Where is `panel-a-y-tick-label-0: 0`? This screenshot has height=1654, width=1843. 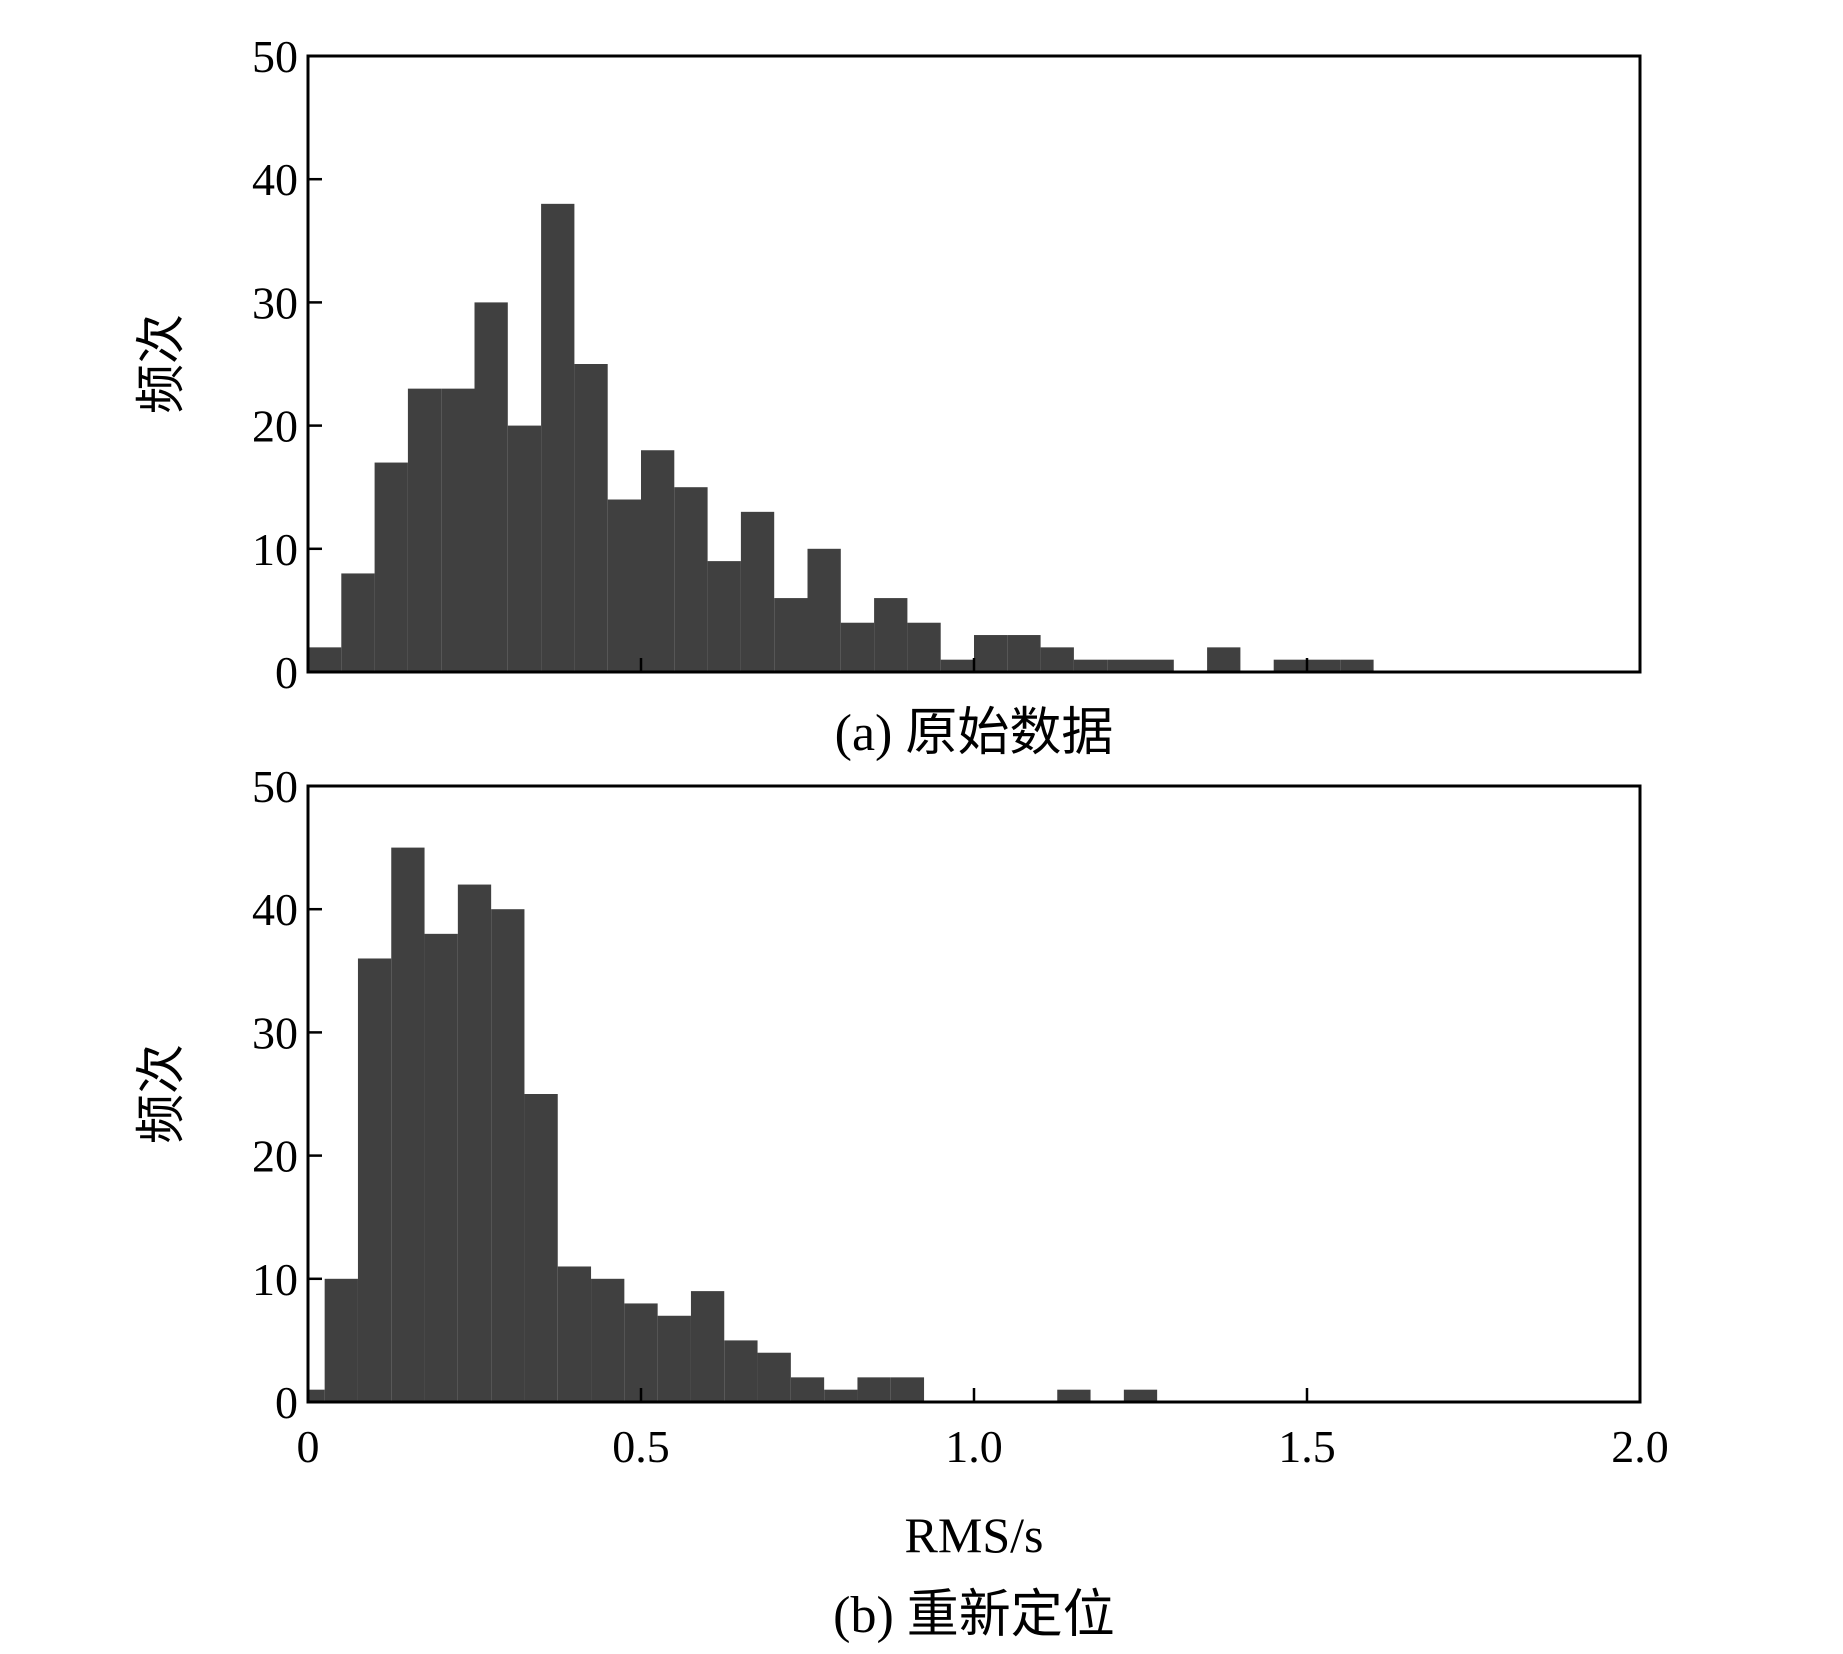
panel-a-y-tick-label-0: 0 is located at coordinates (286, 672).